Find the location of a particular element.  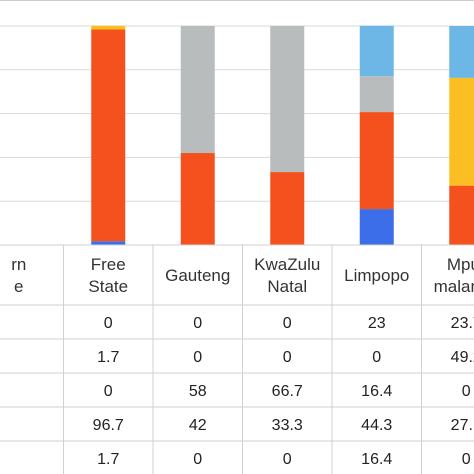

category-label: malanga is located at coordinates (454, 286).